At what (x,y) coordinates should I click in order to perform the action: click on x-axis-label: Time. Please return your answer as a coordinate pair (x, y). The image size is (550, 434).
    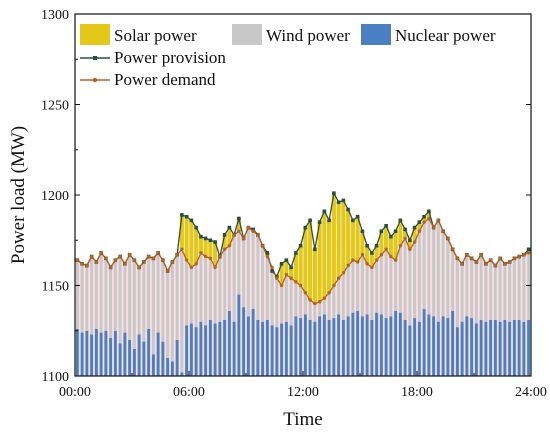
    Looking at the image, I should click on (302, 419).